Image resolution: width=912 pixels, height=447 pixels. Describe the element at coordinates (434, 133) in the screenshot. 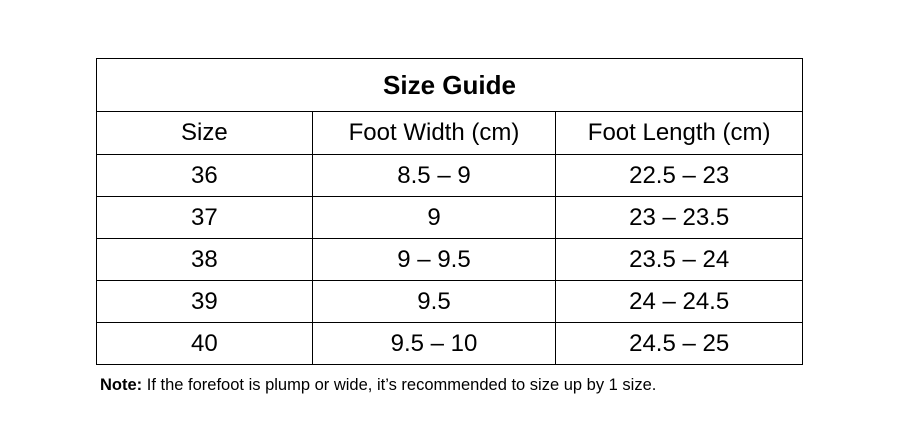

I see `column-header-foot-width: Foot Width (cm)` at that location.